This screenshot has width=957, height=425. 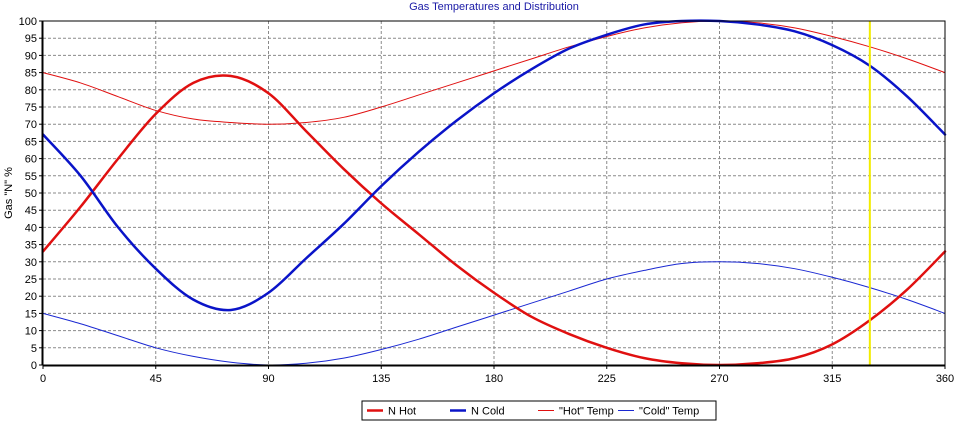 I want to click on x-tick-label: 0, so click(x=43, y=379).